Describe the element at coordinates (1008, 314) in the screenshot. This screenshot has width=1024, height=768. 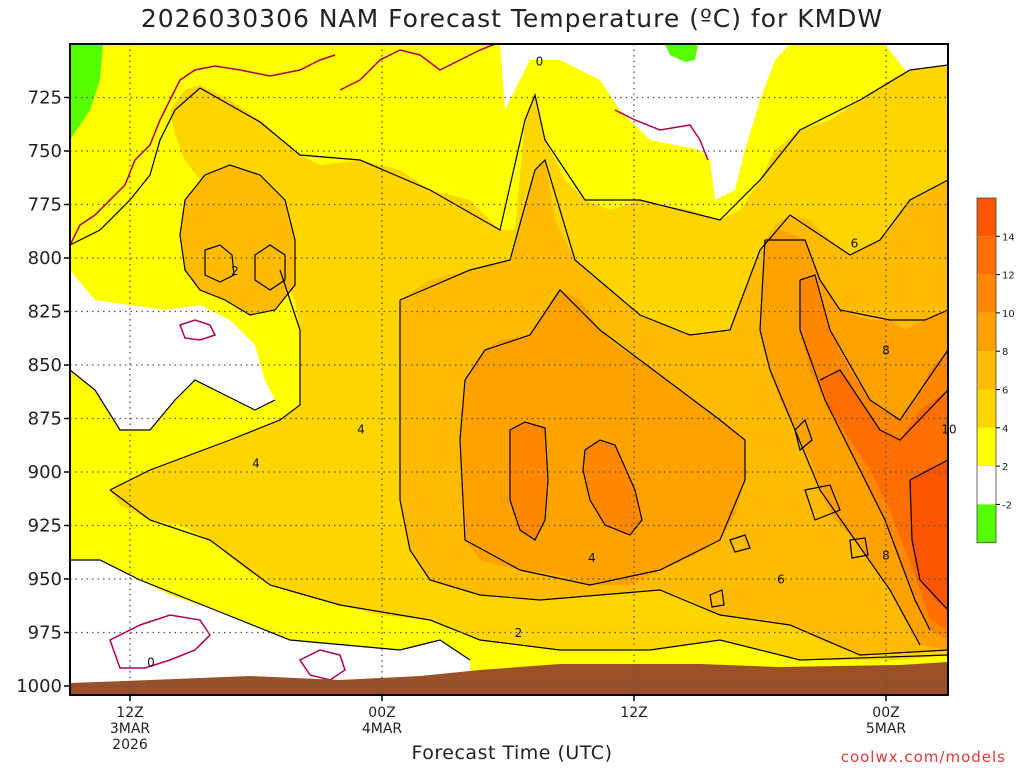
I see `colorbar-tick-label-2: 10` at that location.